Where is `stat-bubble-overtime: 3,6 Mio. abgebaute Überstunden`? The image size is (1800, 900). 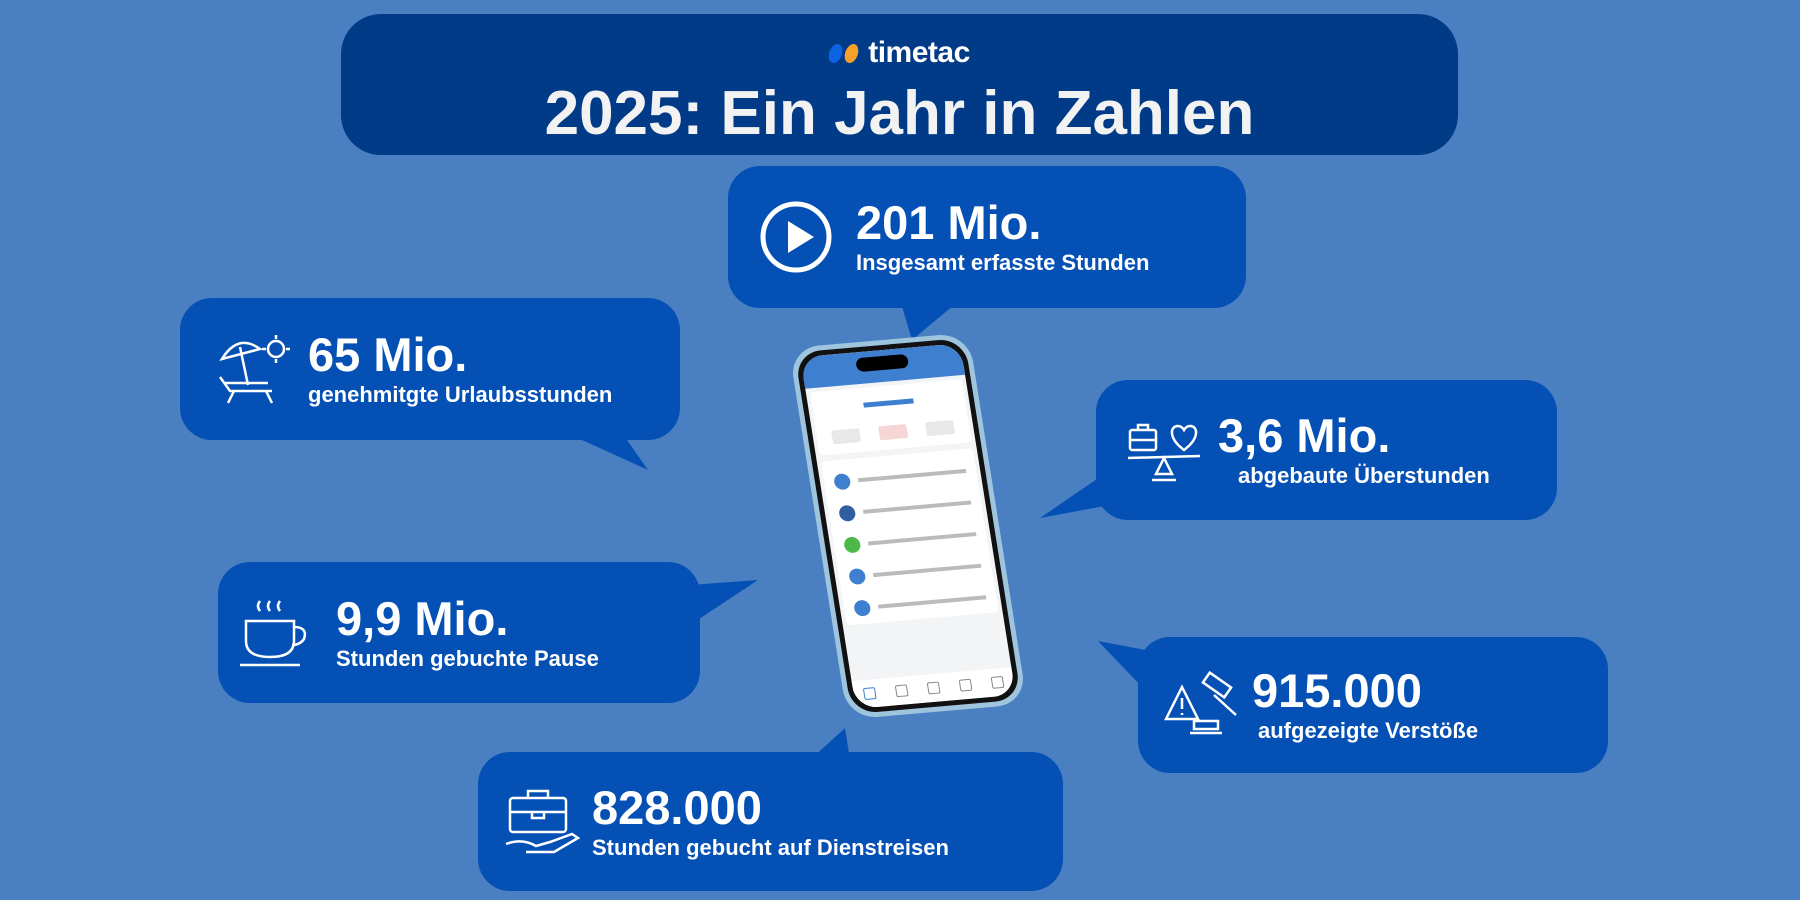 stat-bubble-overtime: 3,6 Mio. abgebaute Überstunden is located at coordinates (1326, 450).